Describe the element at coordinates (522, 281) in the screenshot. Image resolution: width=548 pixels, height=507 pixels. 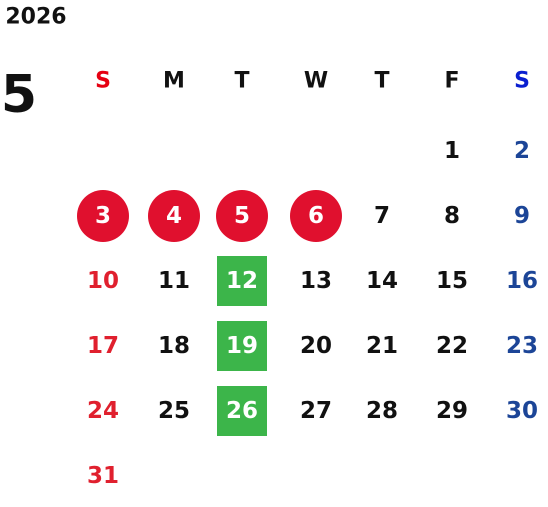
I see `day: 16` at that location.